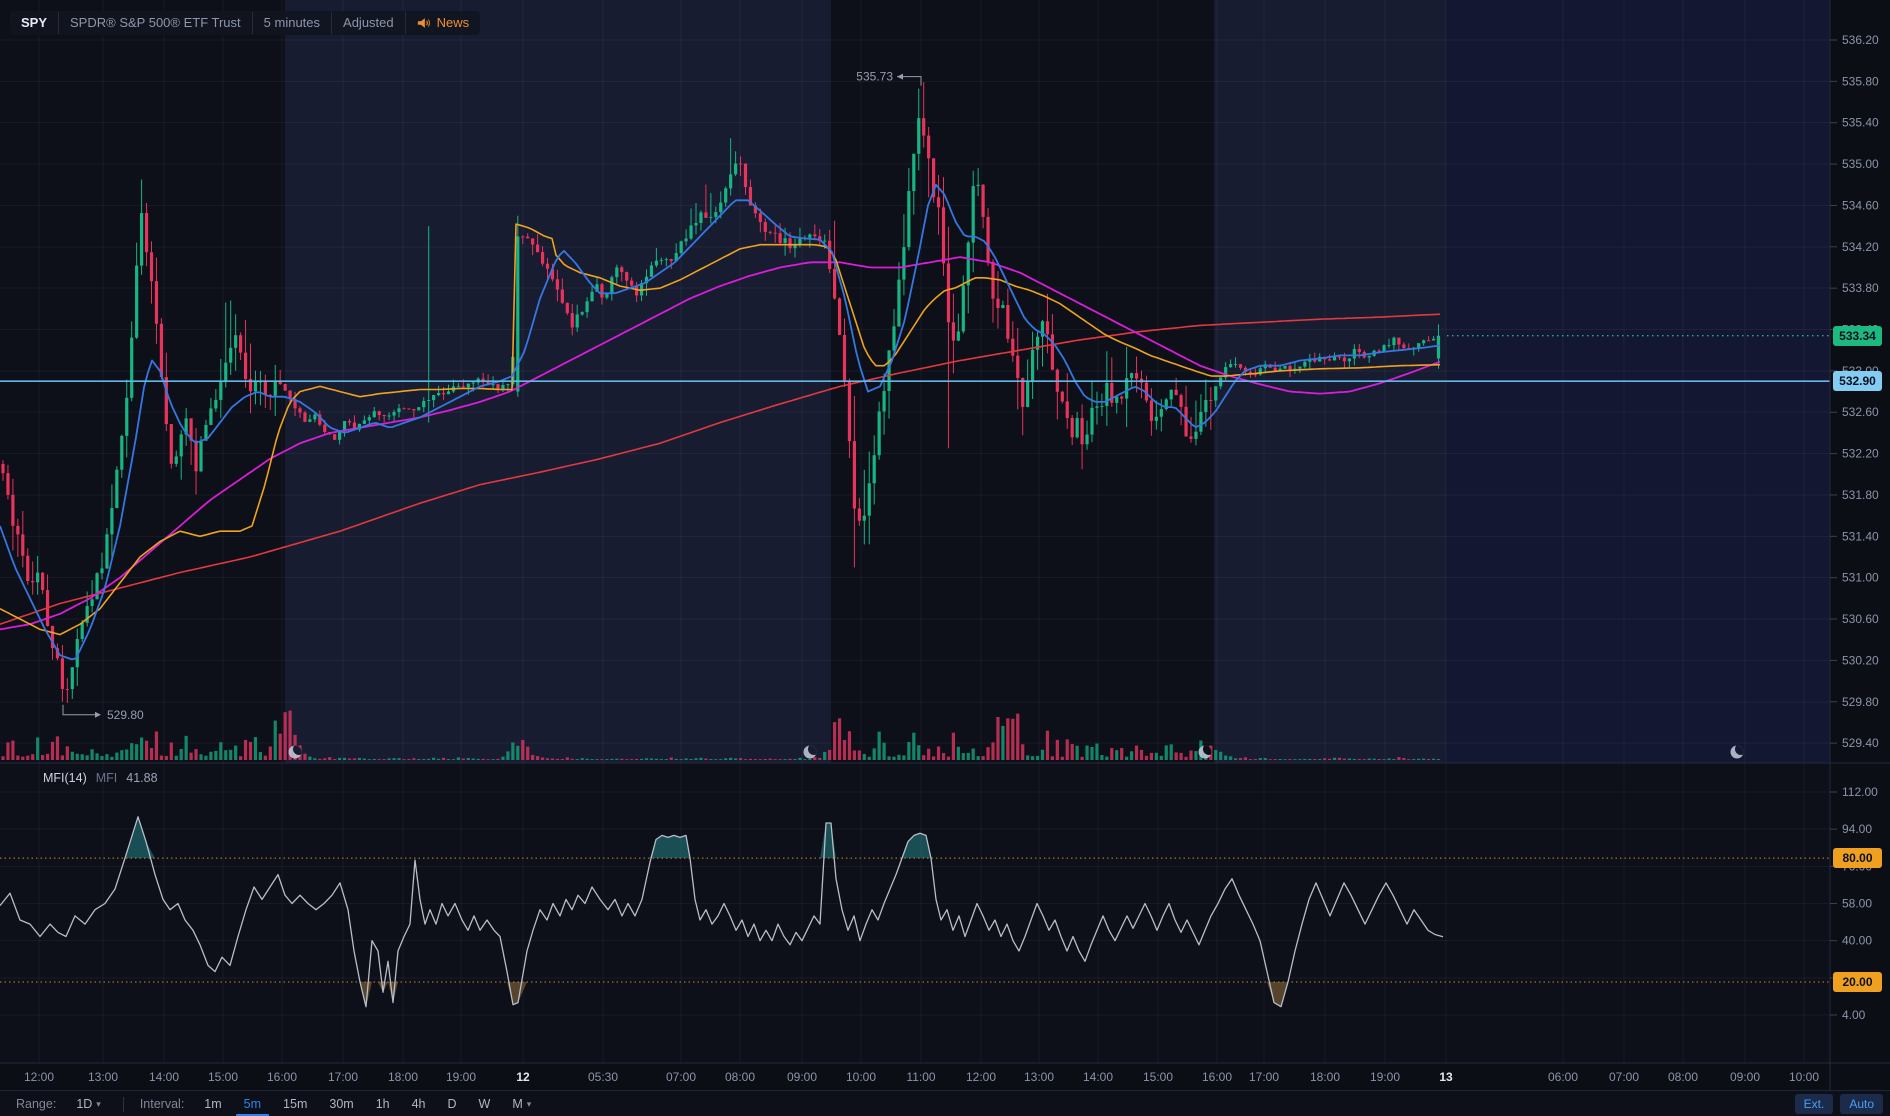  I want to click on range-value: 1D, so click(84, 1104).